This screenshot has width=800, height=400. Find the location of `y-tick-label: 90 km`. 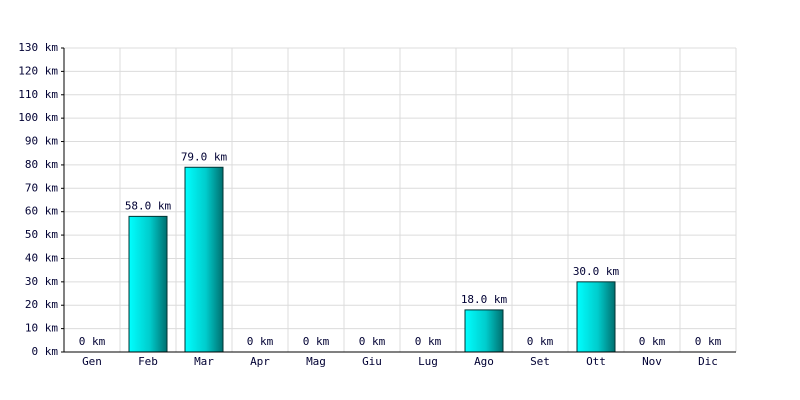

y-tick-label: 90 km is located at coordinates (41, 141).